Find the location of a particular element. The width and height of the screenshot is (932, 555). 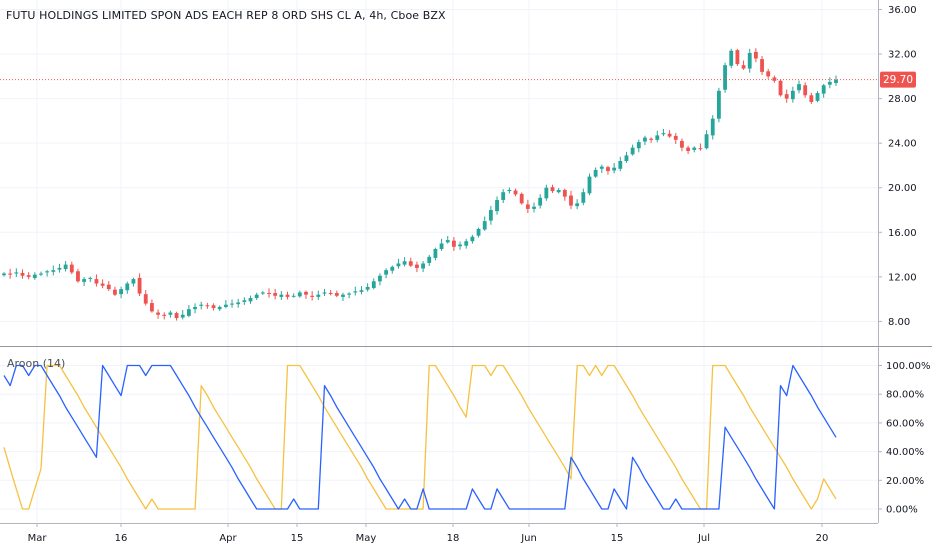

aroon-tick-label: 80.00% is located at coordinates (905, 395).